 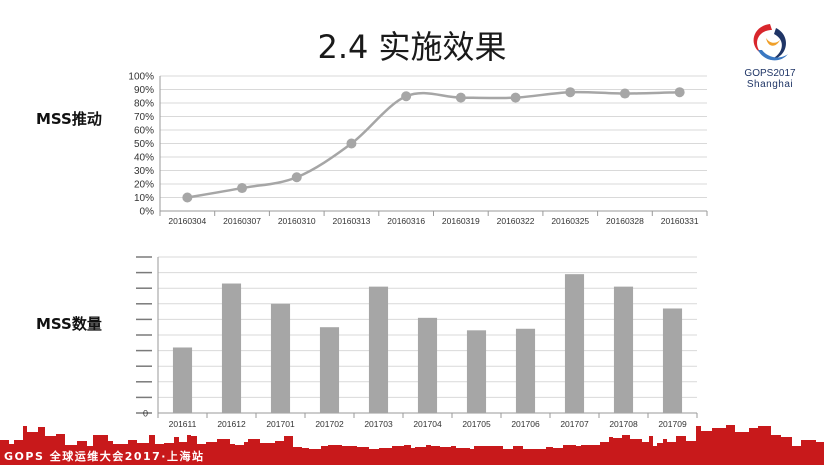 What do you see at coordinates (516, 221) in the screenshot?
I see `x-tick-label: 20160322` at bounding box center [516, 221].